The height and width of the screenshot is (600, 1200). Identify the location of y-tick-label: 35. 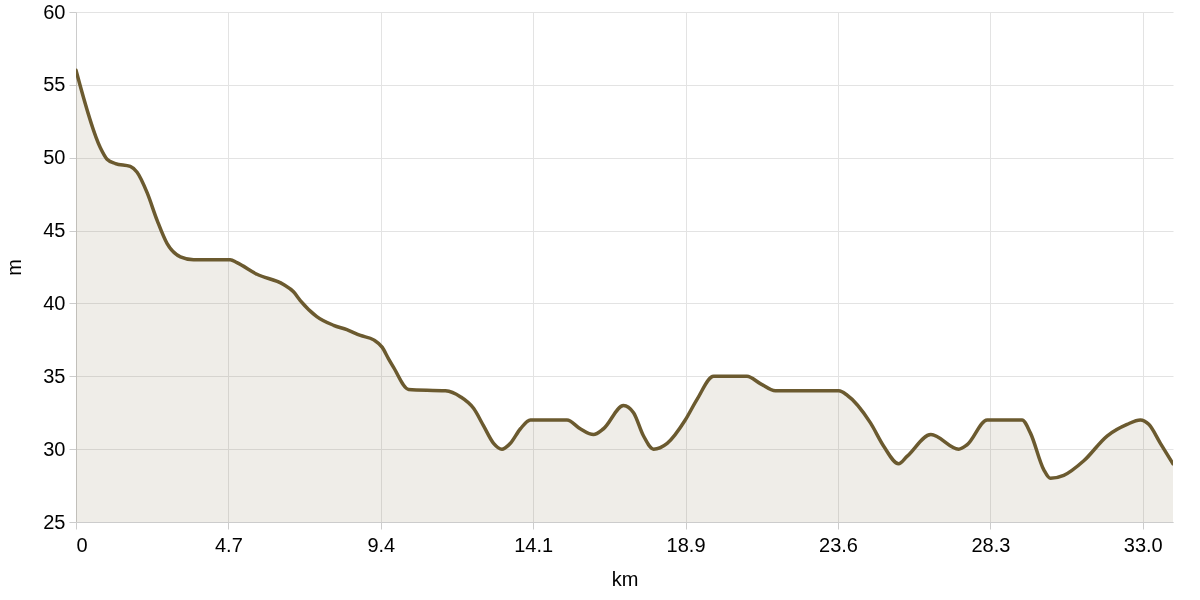
(54, 375).